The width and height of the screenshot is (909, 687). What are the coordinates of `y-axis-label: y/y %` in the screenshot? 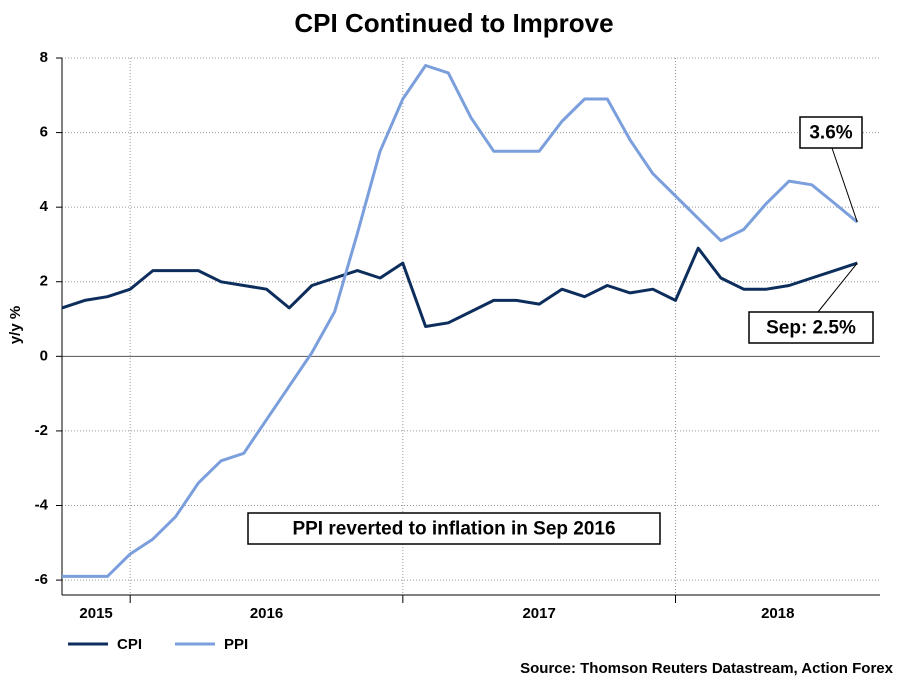 It's located at (15, 325).